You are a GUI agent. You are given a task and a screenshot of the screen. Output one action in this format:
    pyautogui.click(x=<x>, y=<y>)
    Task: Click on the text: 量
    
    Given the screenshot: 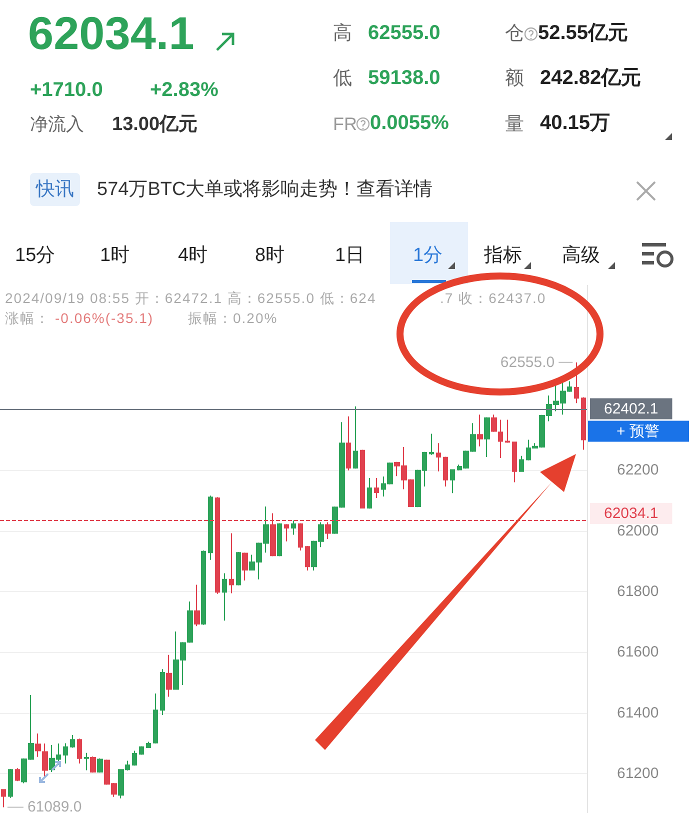 What is the action you would take?
    pyautogui.click(x=514, y=124)
    